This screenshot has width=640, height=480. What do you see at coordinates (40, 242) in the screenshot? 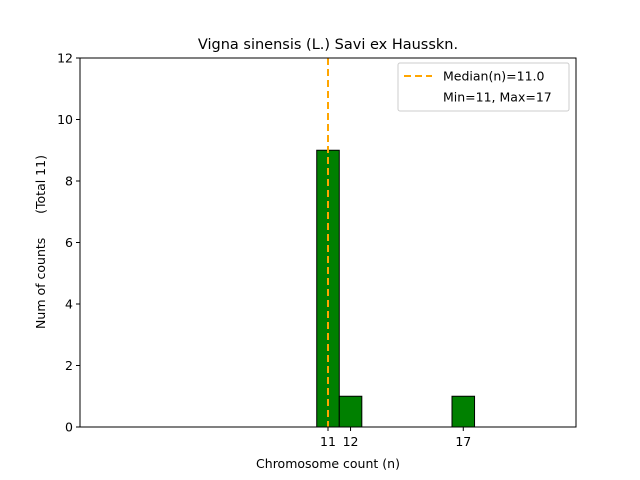
I see `y-axis-label: Num of counts (Total 11)` at bounding box center [40, 242].